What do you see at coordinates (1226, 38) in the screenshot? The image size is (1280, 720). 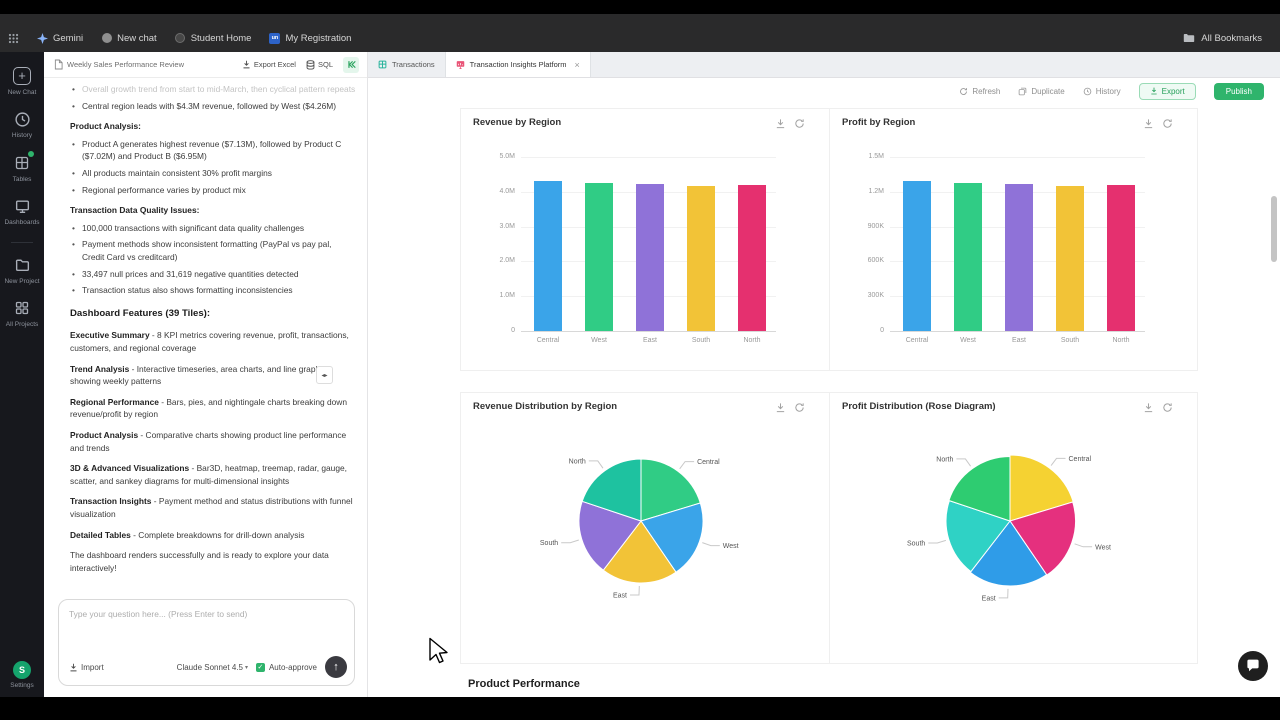 I see `all-bookmarks: All Bookmarks` at bounding box center [1226, 38].